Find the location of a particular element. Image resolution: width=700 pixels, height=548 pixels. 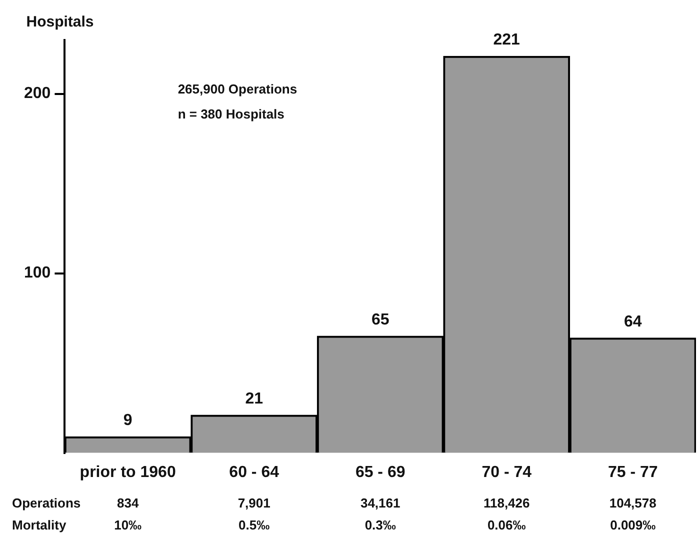

data-label: 221 is located at coordinates (506, 40).